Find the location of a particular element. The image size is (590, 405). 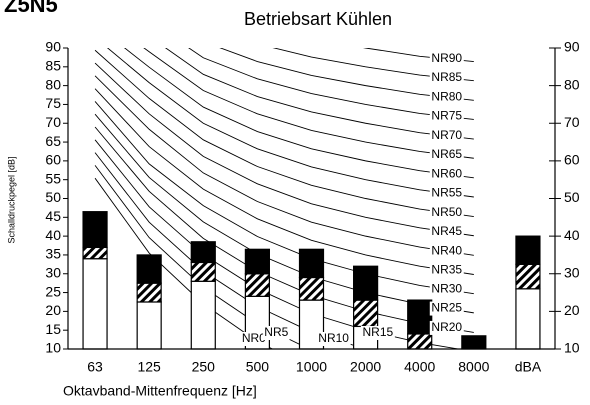

x-tick-label: 1000 is located at coordinates (311, 367).